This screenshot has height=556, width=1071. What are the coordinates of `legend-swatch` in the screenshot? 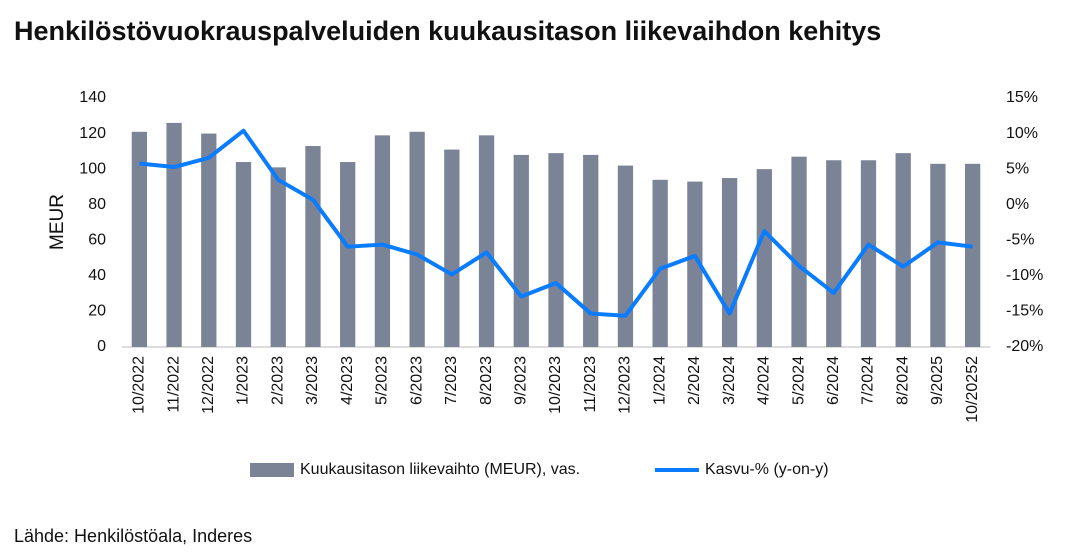 It's located at (272, 470).